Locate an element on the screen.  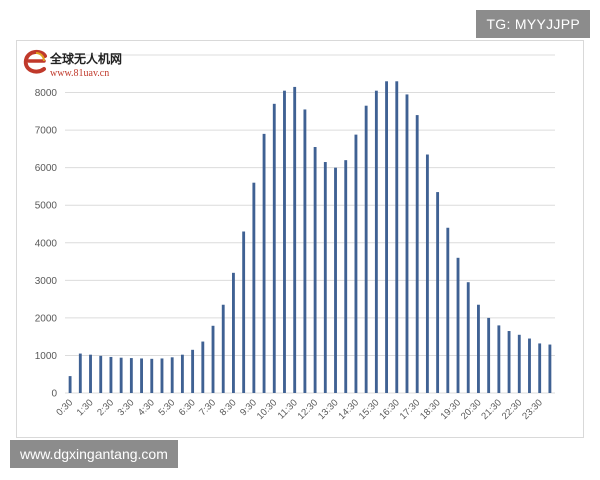
y-tick-label: 1000 is located at coordinates (46, 356).